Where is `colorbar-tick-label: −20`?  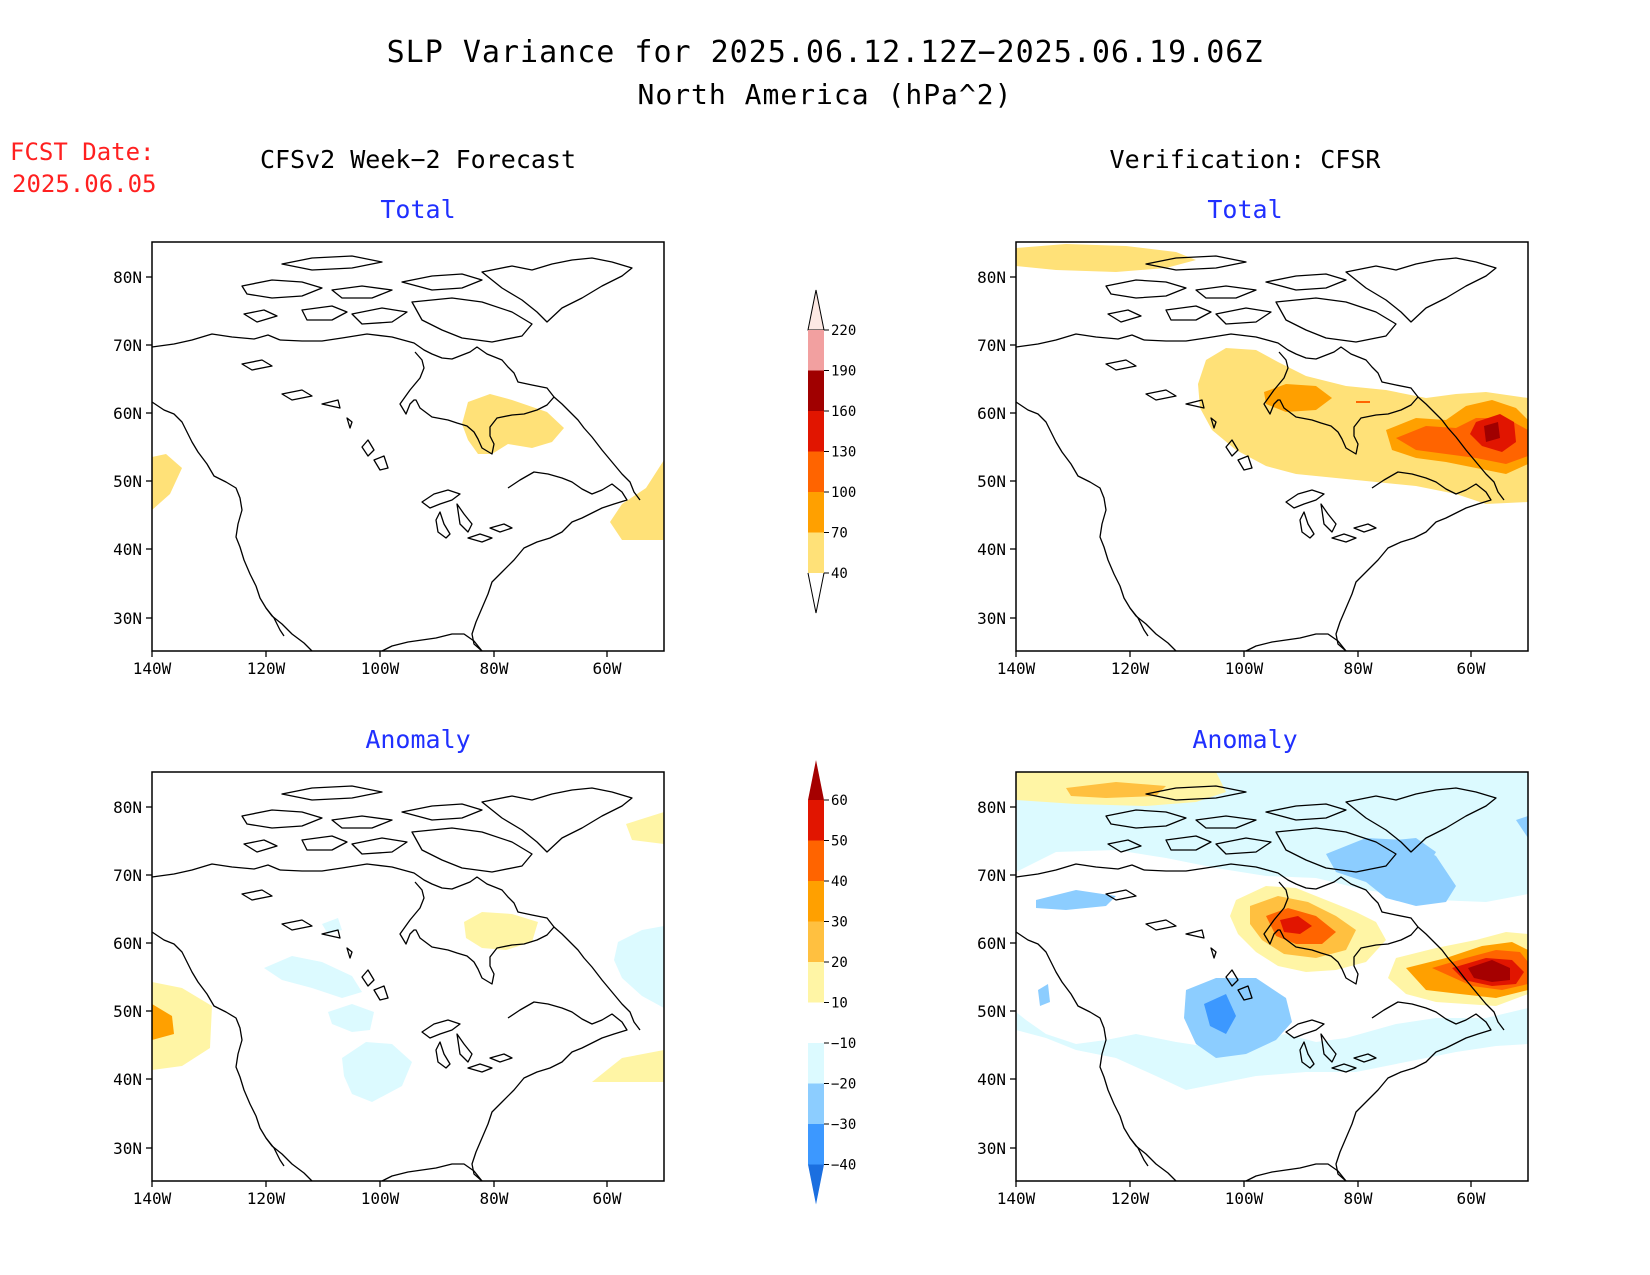 colorbar-tick-label: −20 is located at coordinates (843, 1085).